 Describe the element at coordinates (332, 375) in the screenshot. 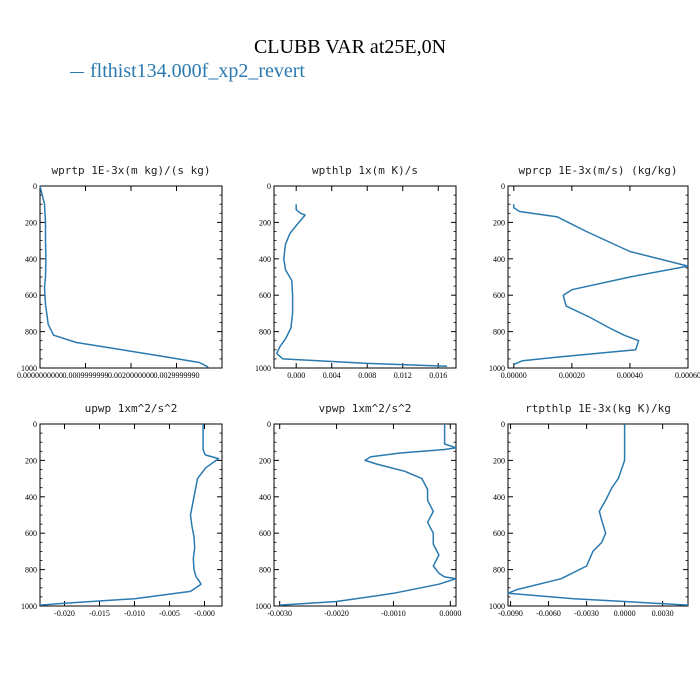

I see `x-tick-label: 0.004` at that location.